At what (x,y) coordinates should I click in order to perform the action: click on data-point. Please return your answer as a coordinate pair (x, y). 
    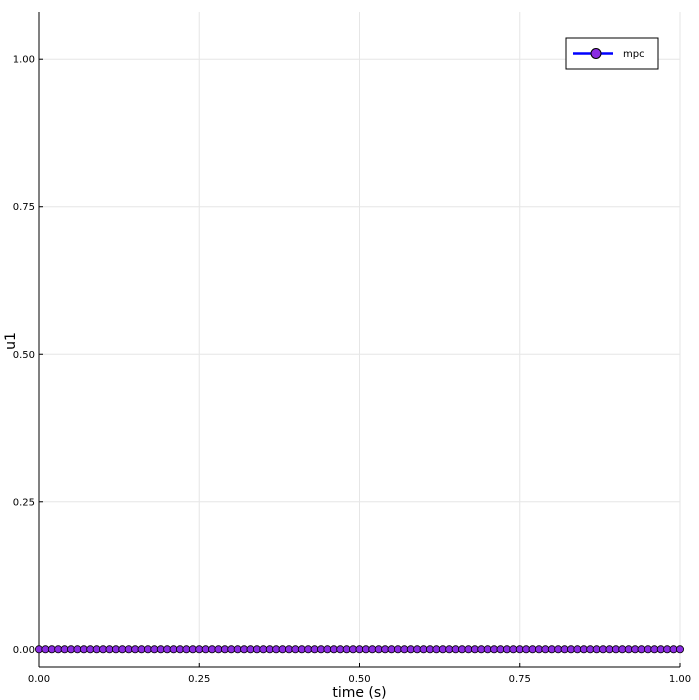
    Looking at the image, I should click on (680, 649).